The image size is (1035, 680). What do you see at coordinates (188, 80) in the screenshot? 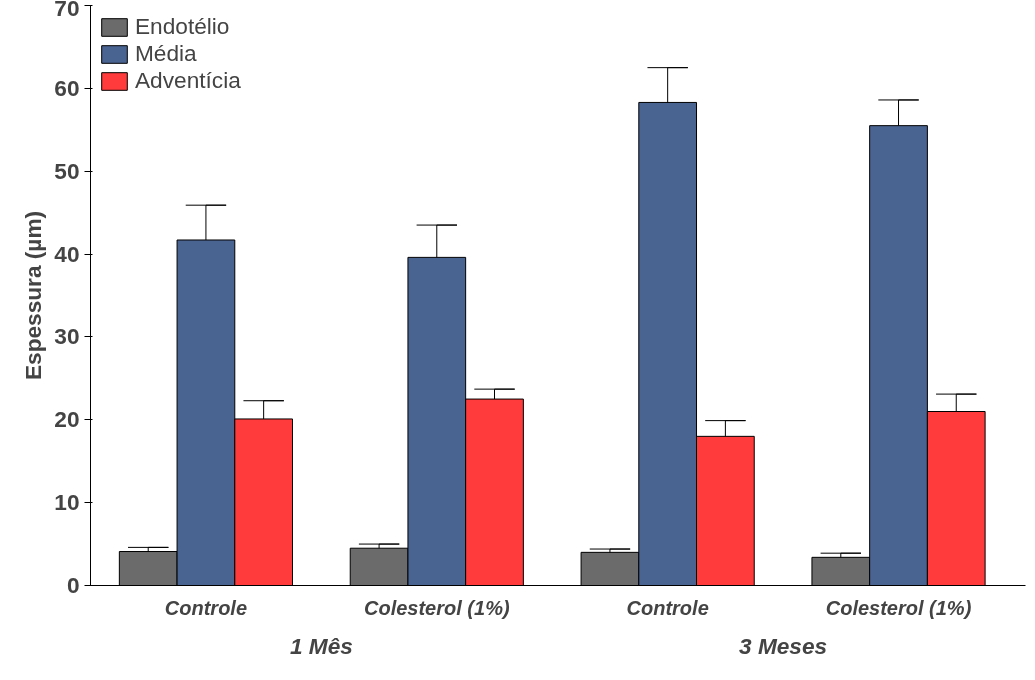
I see `legend-label: Adventícia` at bounding box center [188, 80].